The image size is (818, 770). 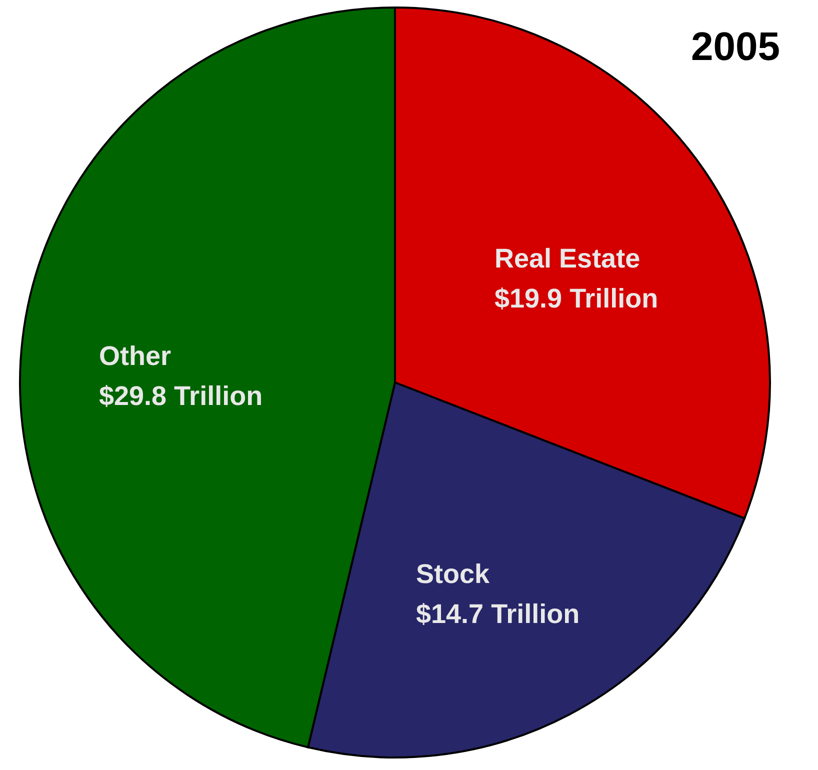 I want to click on slice-label: Other, so click(x=135, y=356).